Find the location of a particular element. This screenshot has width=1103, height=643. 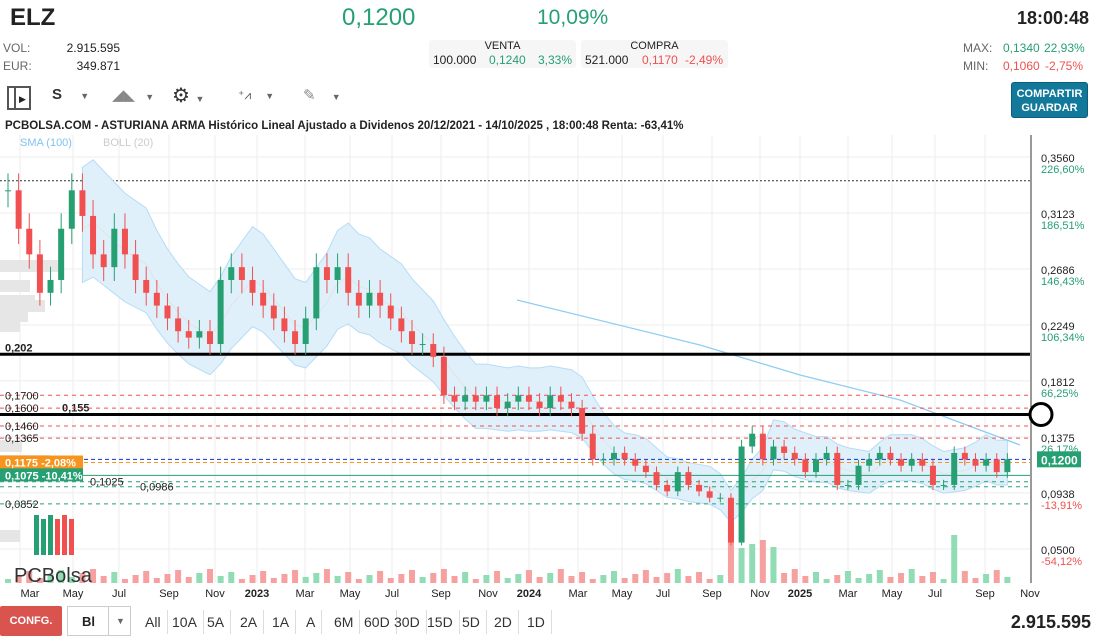

range-2a: 2A is located at coordinates (252, 622).